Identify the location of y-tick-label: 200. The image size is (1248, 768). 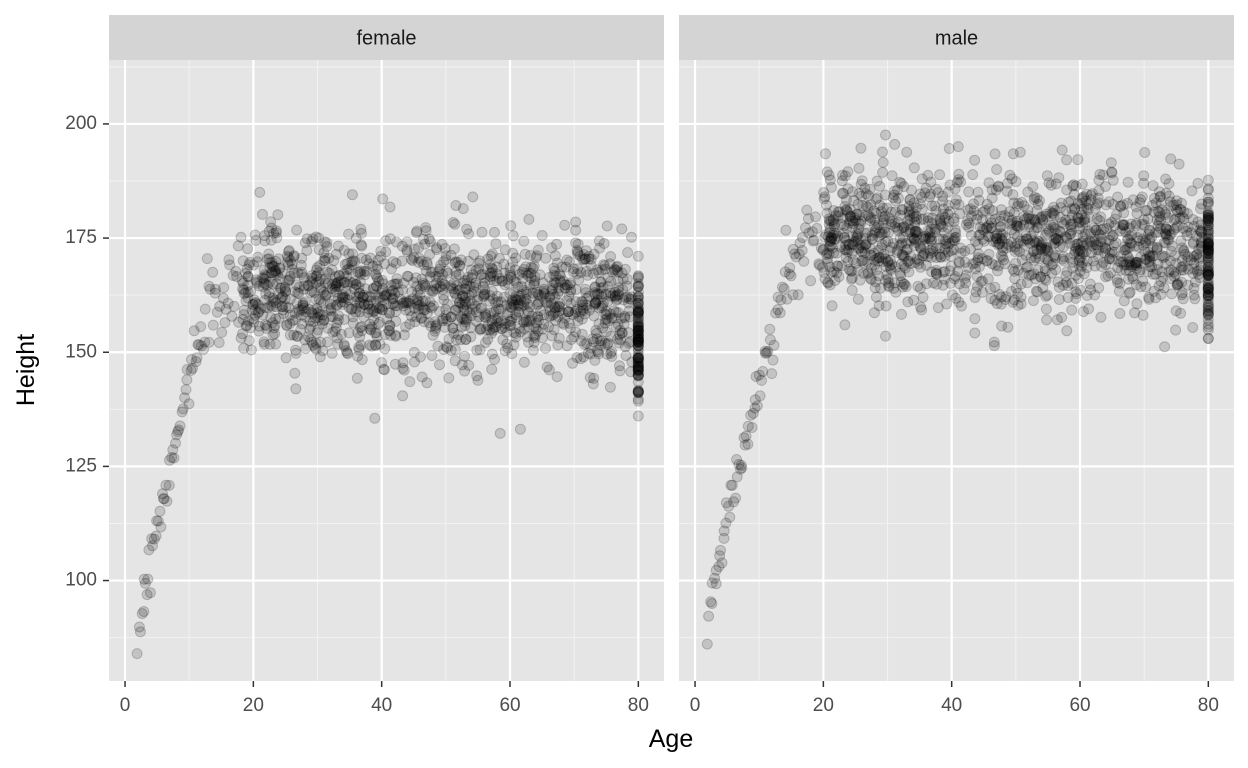
(81, 123).